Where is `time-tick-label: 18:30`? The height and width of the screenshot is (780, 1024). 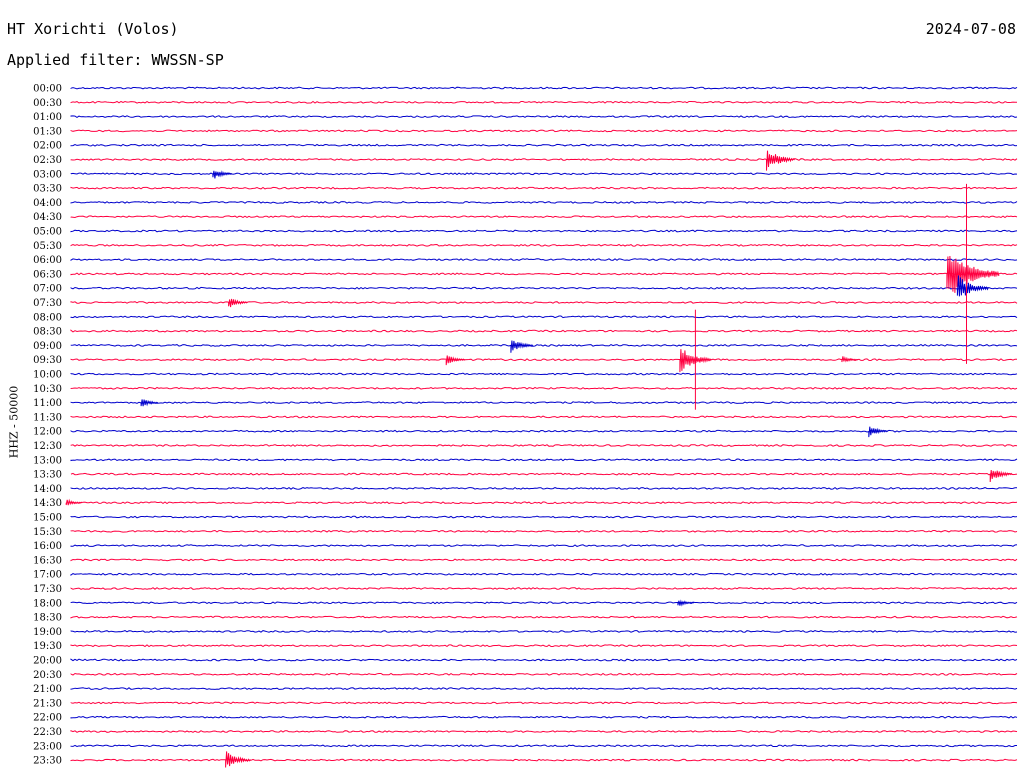
time-tick-label: 18:30 is located at coordinates (47, 618).